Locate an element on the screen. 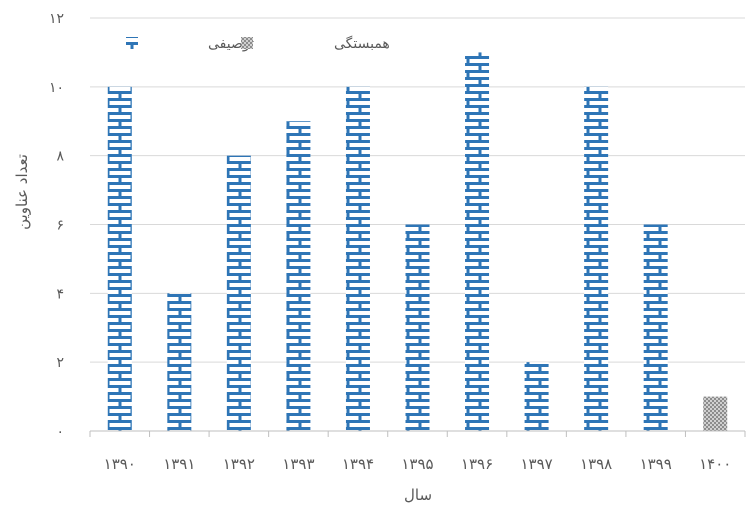 The height and width of the screenshot is (518, 748). legend: توصیفی همبستگی is located at coordinates (258, 43).